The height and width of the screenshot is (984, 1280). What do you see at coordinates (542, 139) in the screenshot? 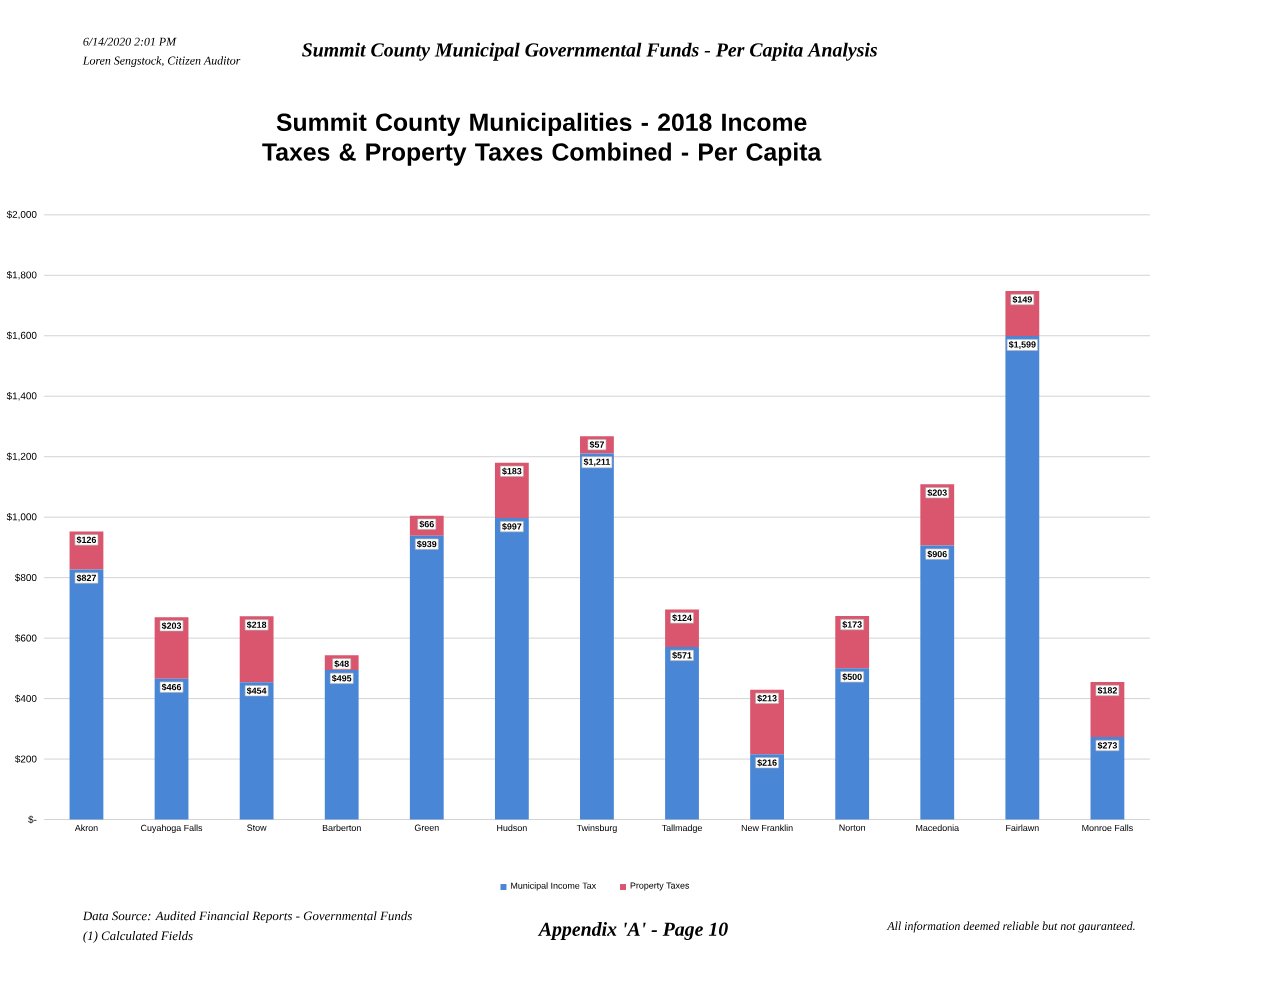
I see `chart-title: Summit County Municipalities - 2018 Income Taxes & Property Taxes Combined - Per Capita` at bounding box center [542, 139].